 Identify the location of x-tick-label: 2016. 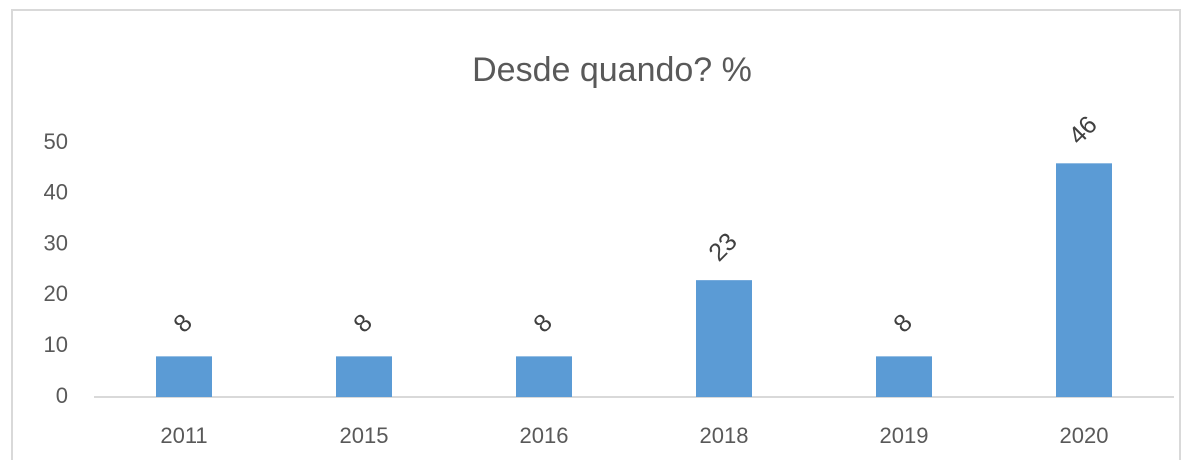
(544, 435).